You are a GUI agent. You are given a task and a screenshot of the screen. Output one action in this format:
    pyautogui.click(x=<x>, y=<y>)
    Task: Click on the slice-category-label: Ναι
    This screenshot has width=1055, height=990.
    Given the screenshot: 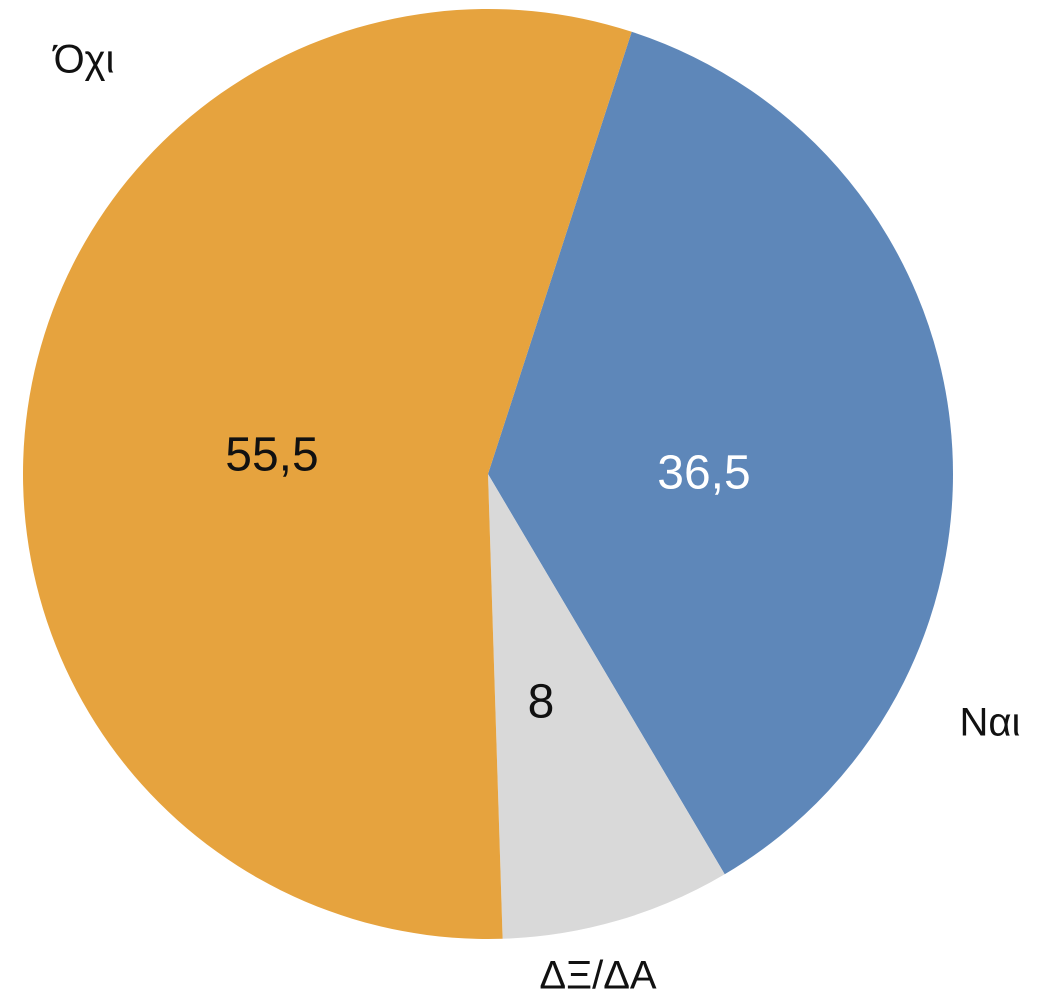 What is the action you would take?
    pyautogui.click(x=990, y=723)
    